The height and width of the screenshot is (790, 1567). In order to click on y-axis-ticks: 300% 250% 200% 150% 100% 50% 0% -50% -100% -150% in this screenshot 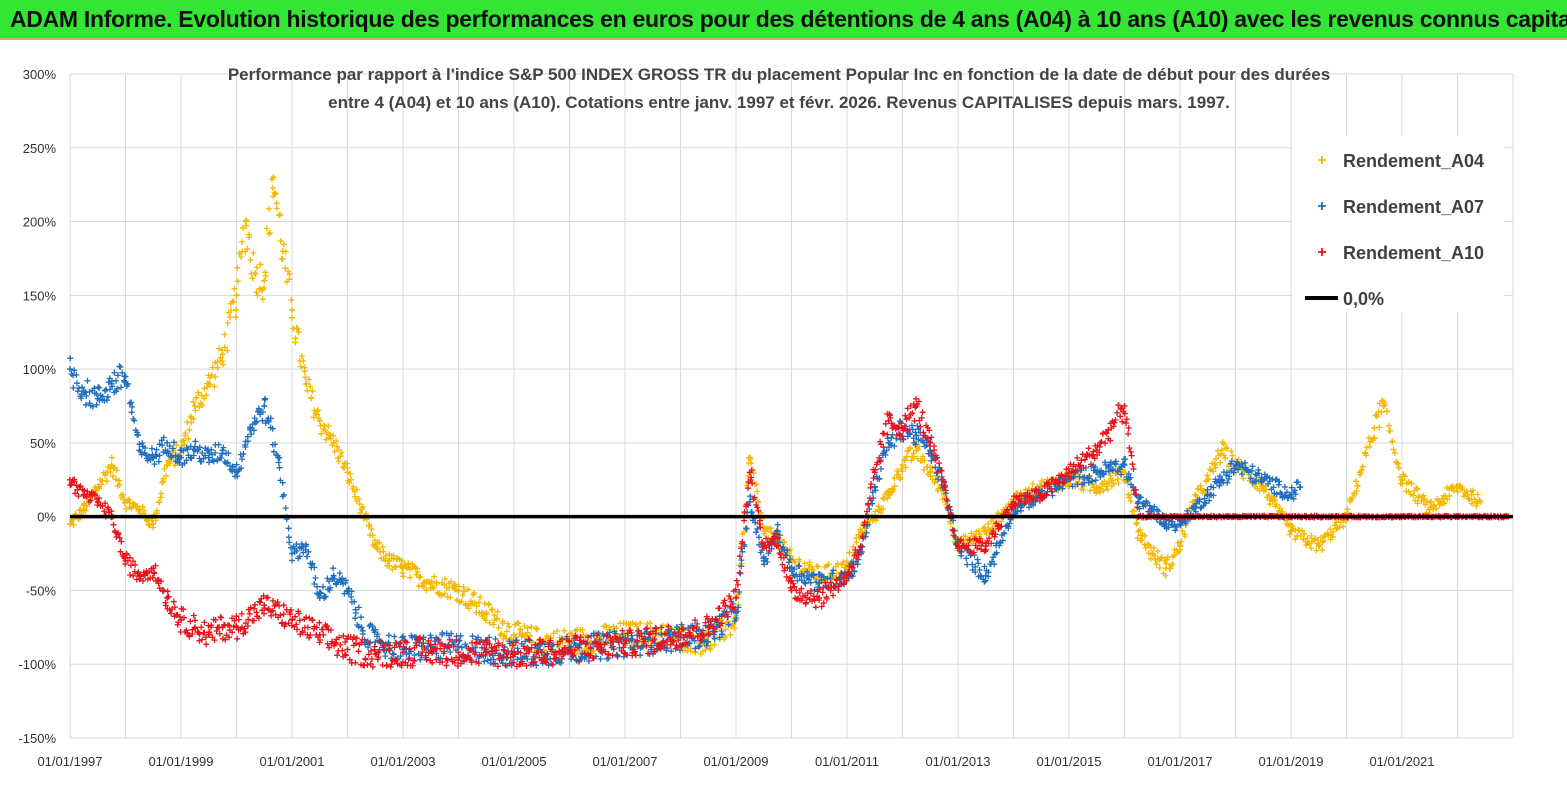, I will do `click(37, 406)`.